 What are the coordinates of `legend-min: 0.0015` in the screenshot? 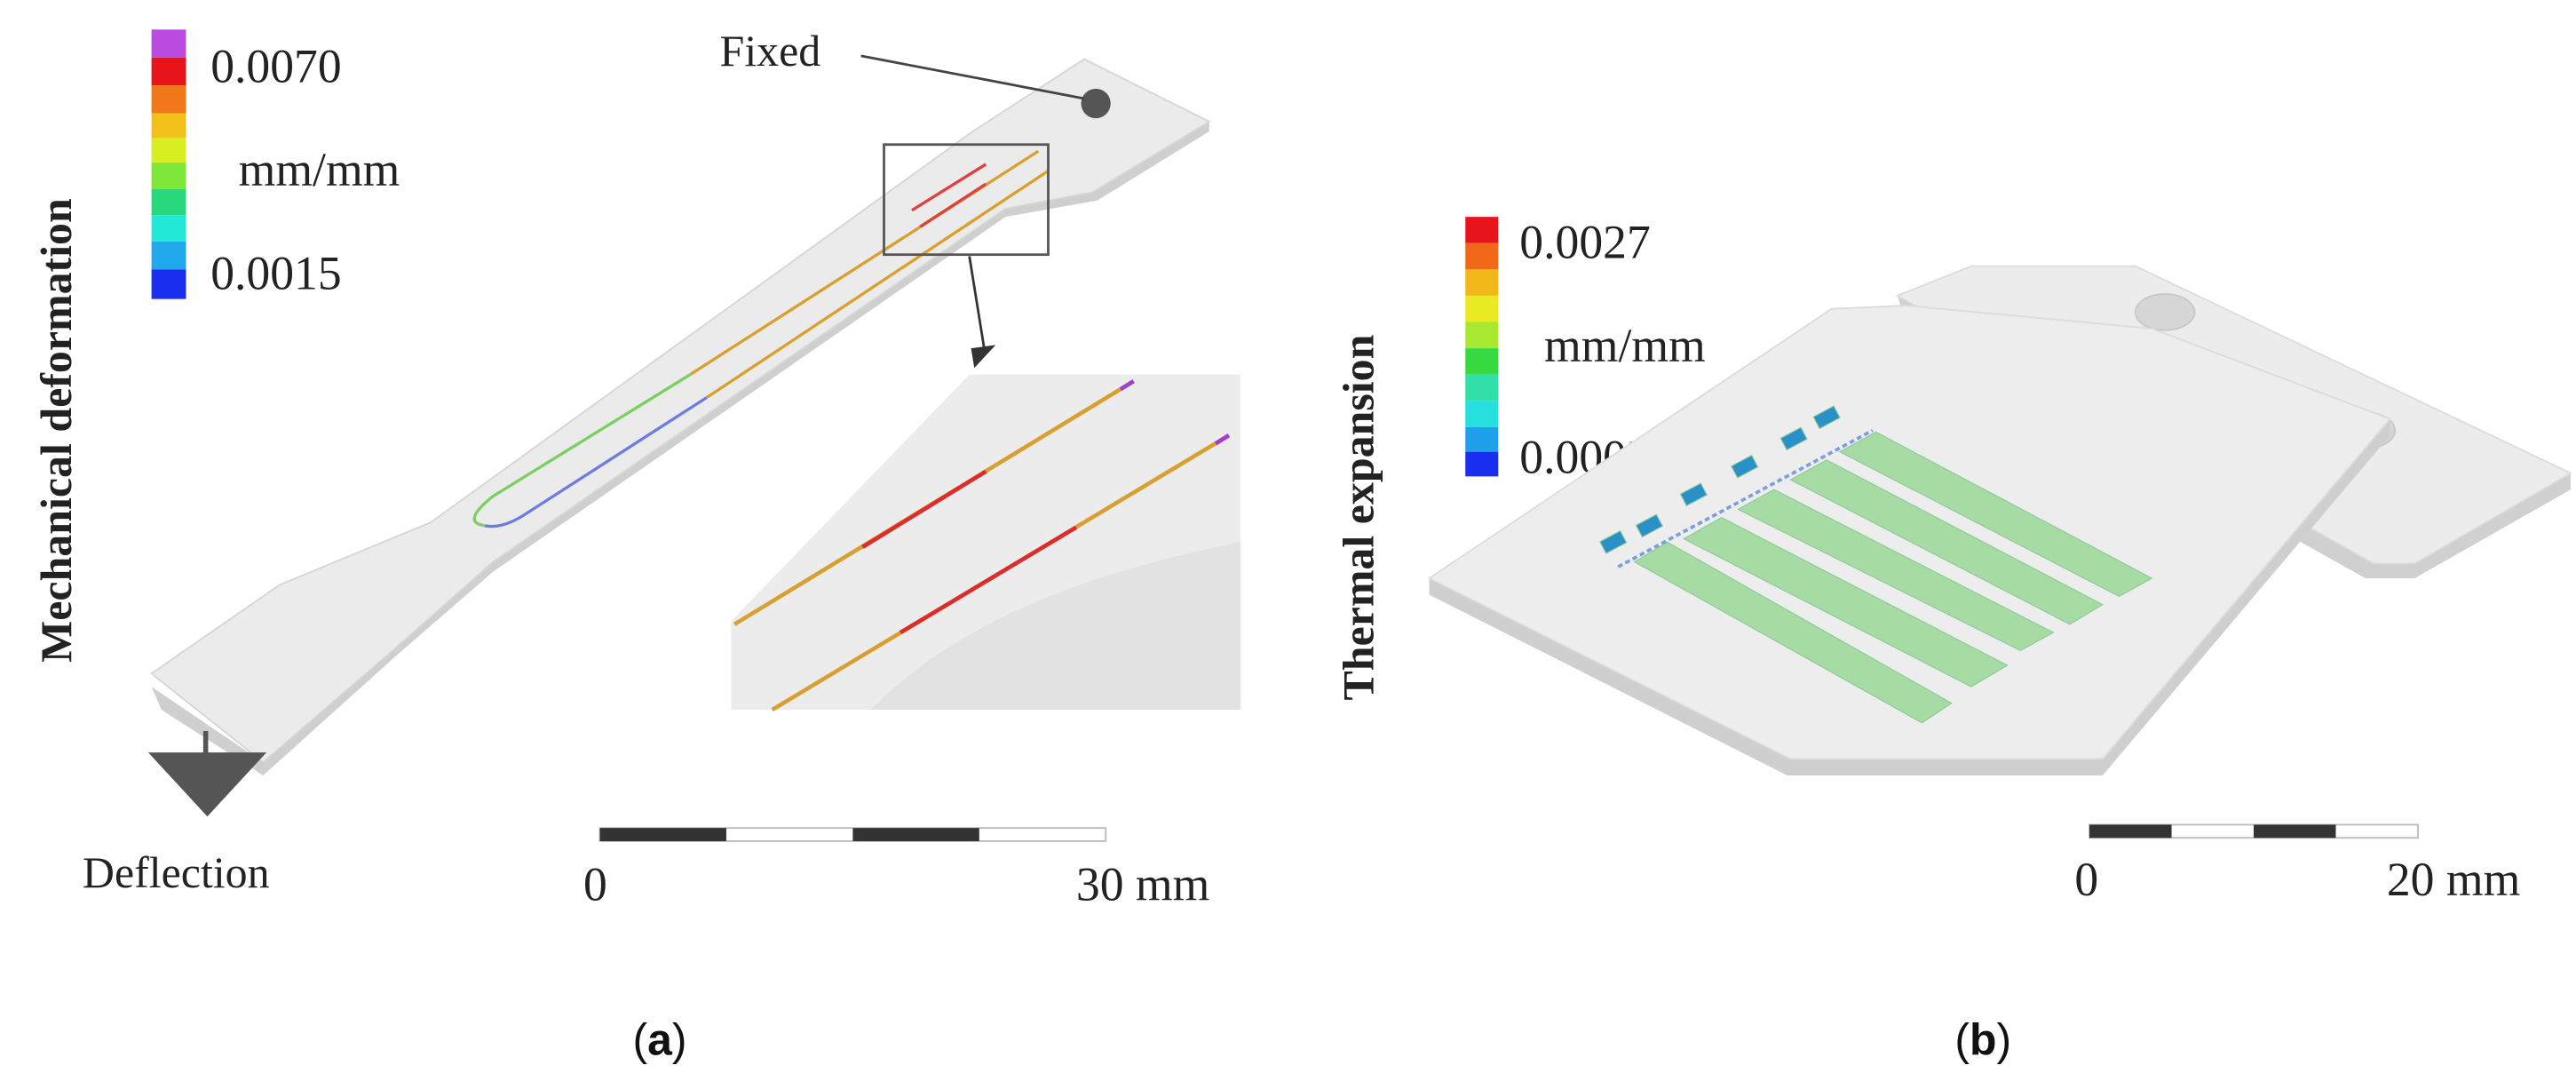 It's located at (276, 273).